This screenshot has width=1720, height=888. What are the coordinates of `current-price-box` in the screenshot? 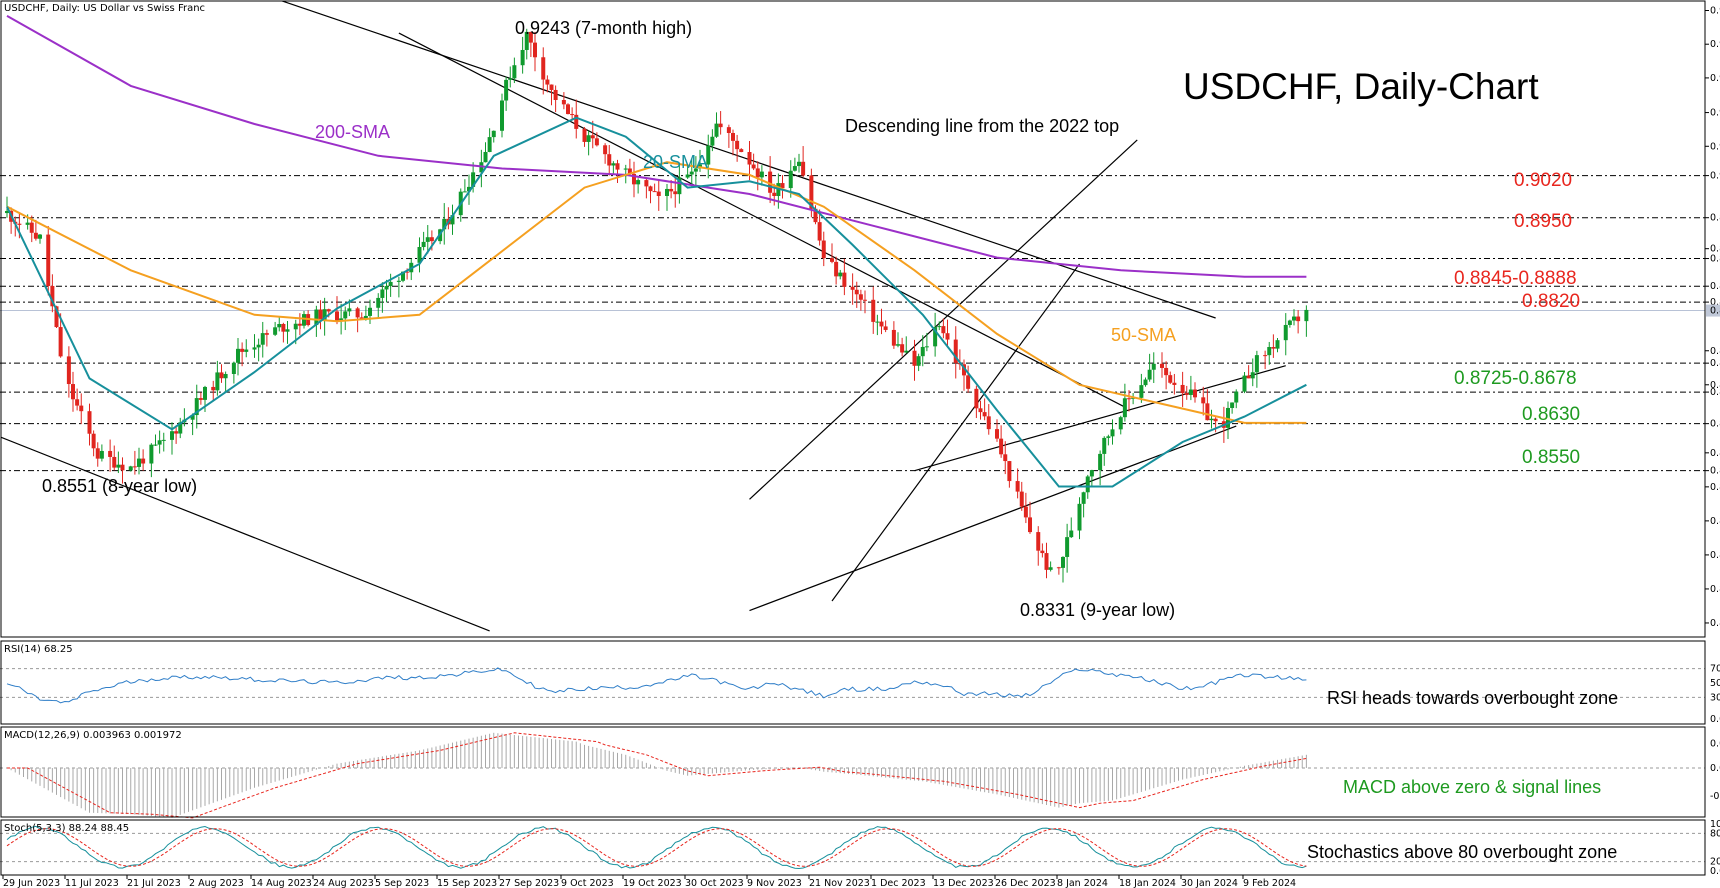 It's located at (1713, 310).